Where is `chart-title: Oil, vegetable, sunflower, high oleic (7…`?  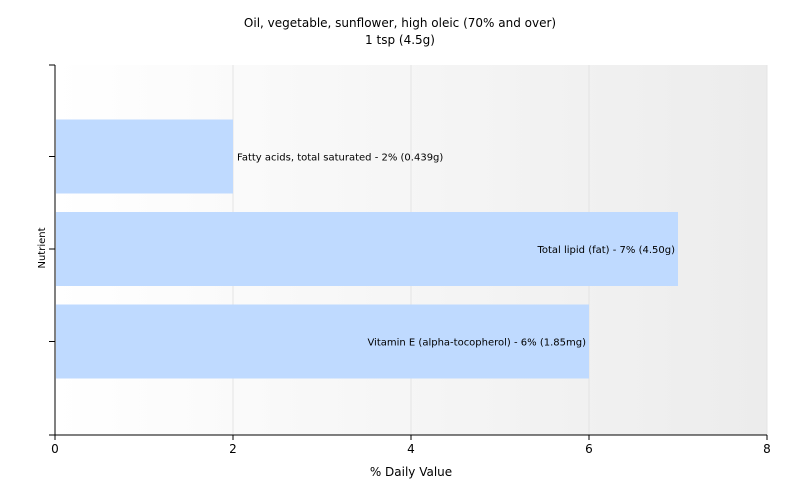
chart-title: Oil, vegetable, sunflower, high oleic (7… is located at coordinates (400, 23).